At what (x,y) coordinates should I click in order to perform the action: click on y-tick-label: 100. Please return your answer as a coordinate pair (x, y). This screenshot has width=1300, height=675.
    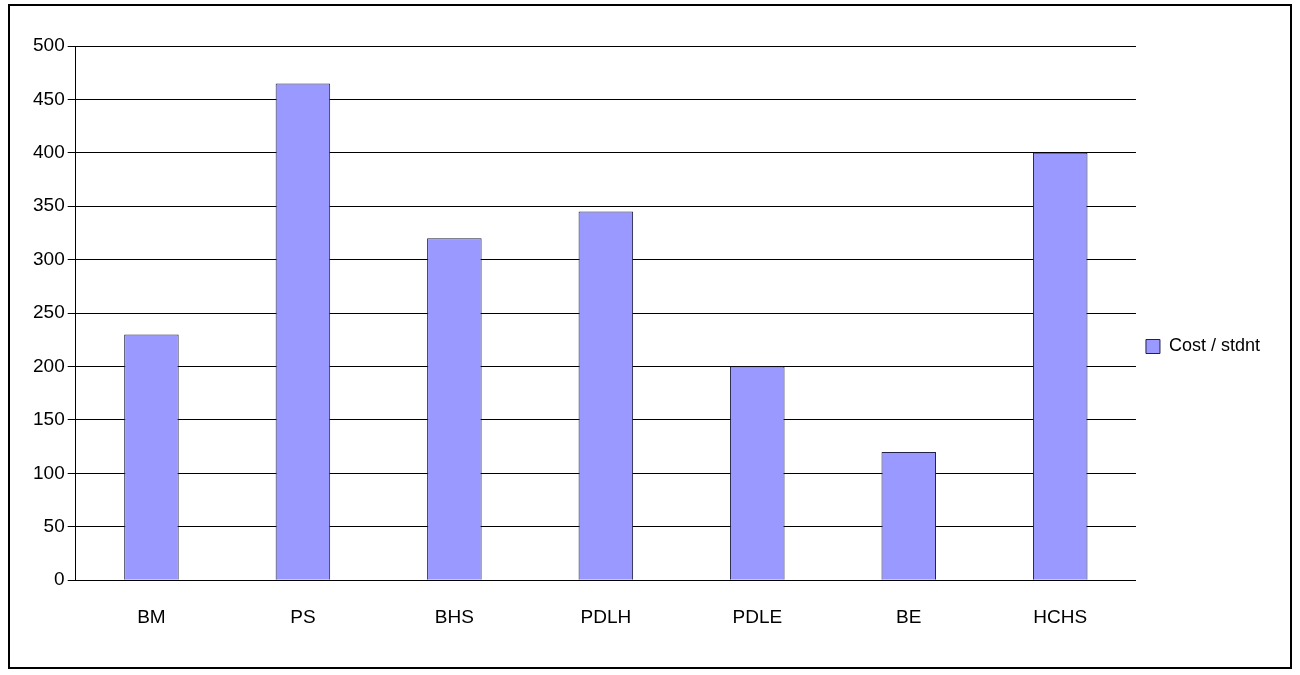
    Looking at the image, I should click on (49, 472).